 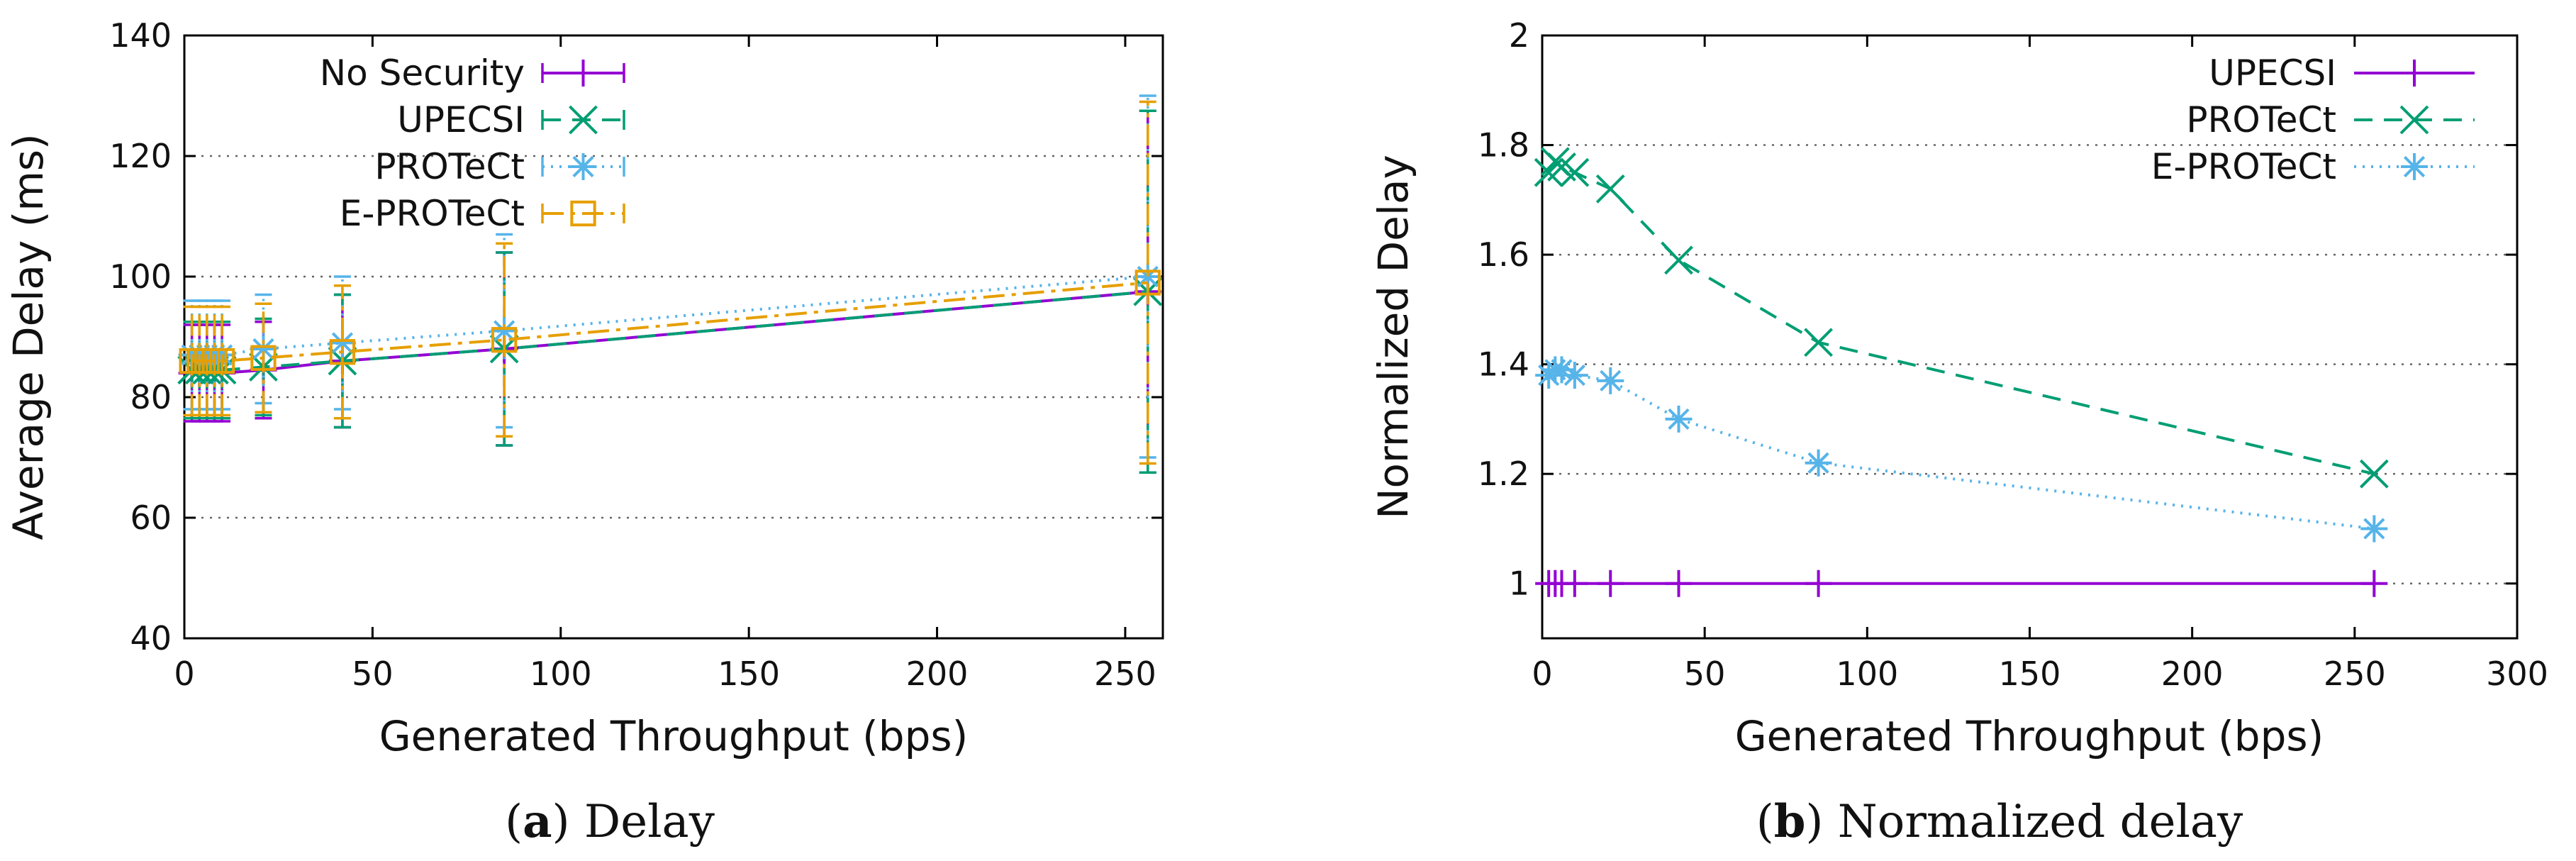 I want to click on y-tick-label: 1.4, so click(x=1503, y=364).